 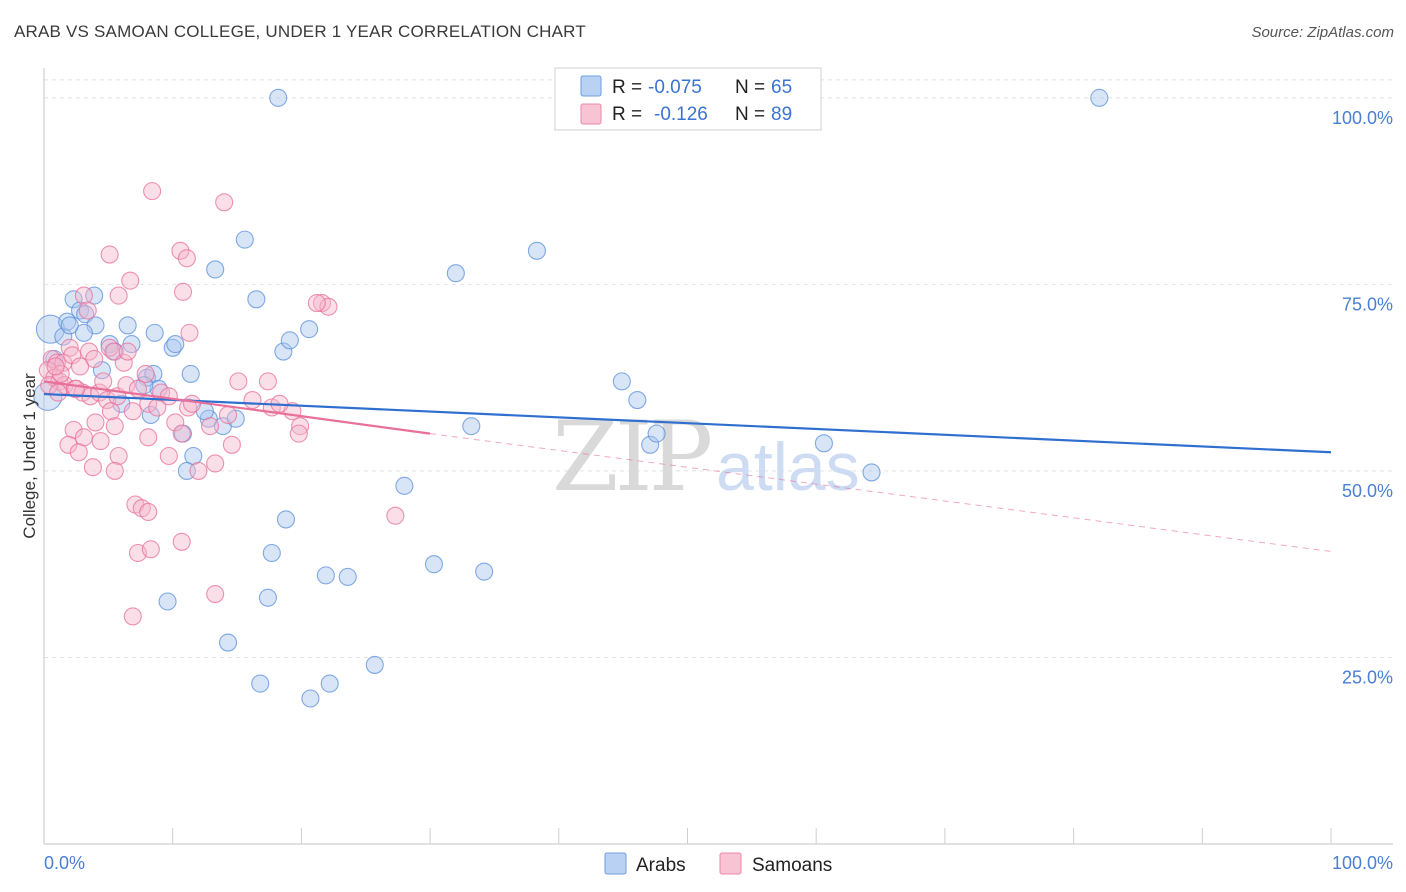 What do you see at coordinates (750, 114) in the screenshot?
I see `legend-n-label-samoans: N =` at bounding box center [750, 114].